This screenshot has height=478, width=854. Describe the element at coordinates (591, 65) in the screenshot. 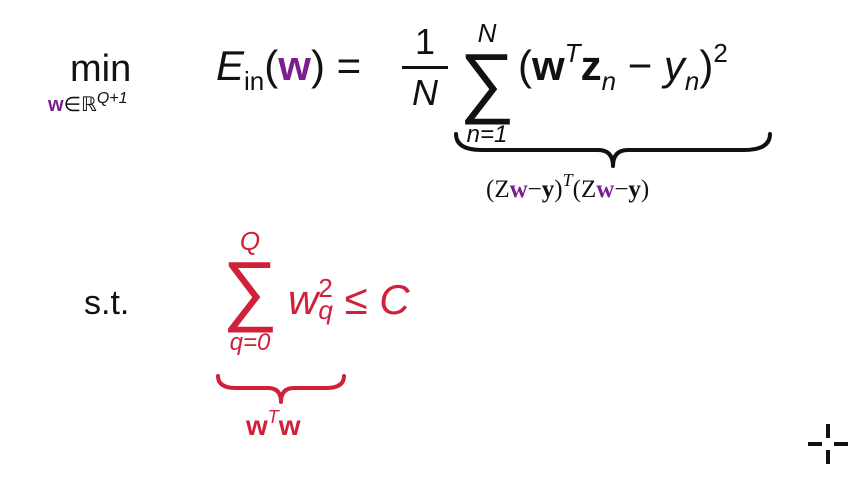

I see `summand-z: z` at that location.